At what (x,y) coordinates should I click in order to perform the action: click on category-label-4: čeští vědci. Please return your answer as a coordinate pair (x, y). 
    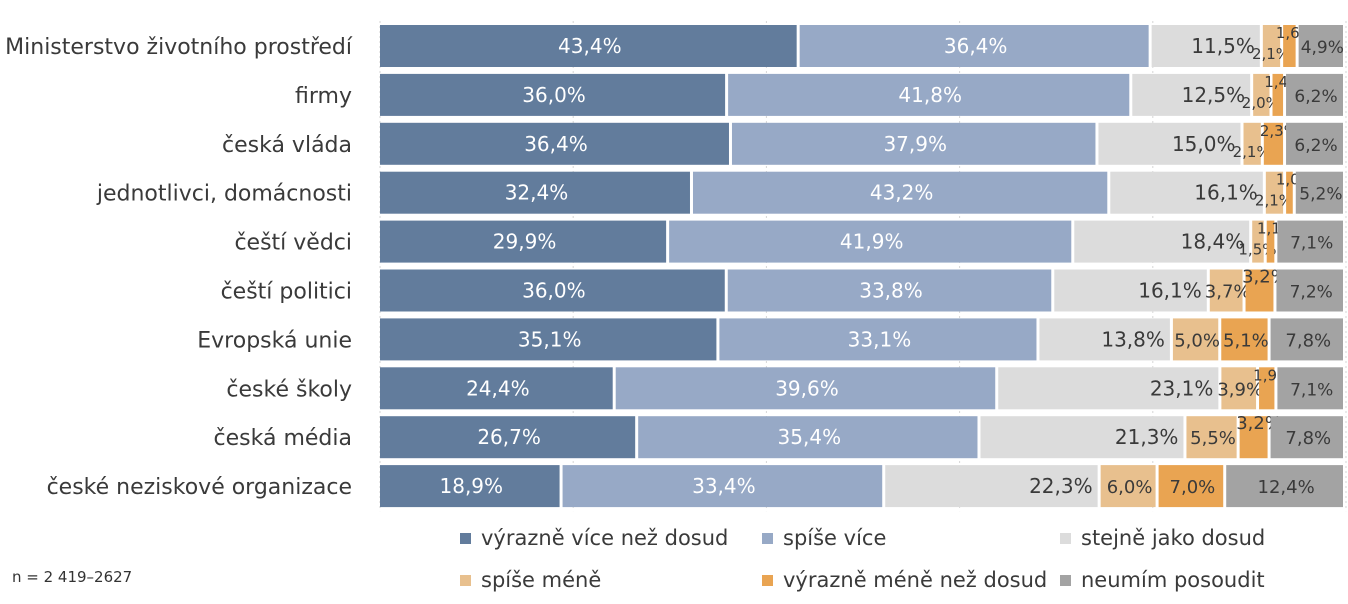
    Looking at the image, I should click on (293, 243).